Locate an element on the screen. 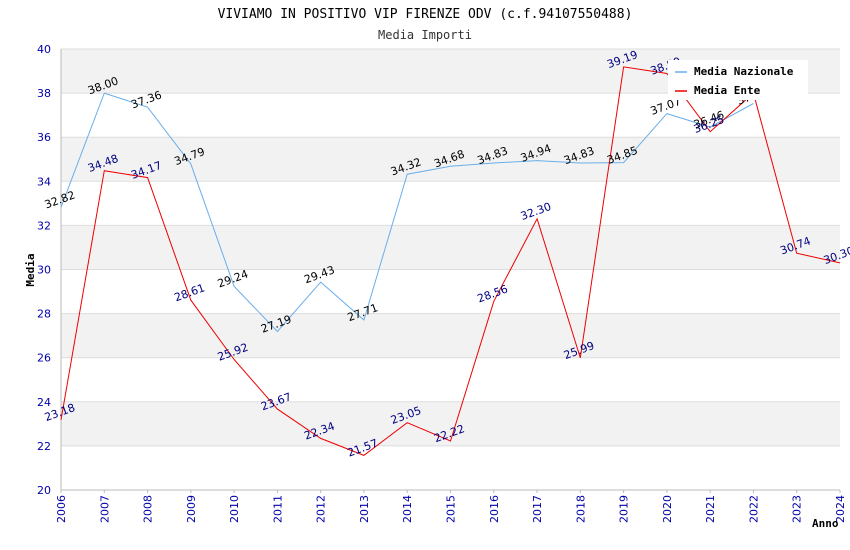 This screenshot has height=550, width=850. y-tick-label: 36 is located at coordinates (44, 137).